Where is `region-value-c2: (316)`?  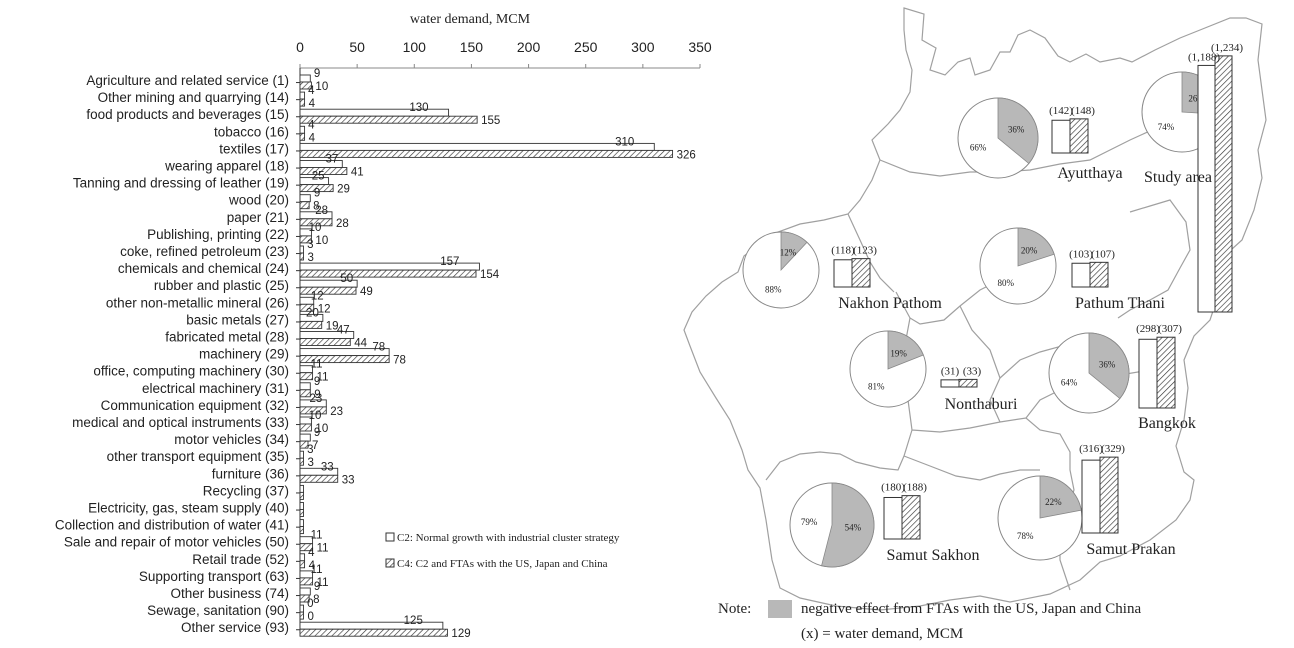 region-value-c2: (316) is located at coordinates (1091, 449).